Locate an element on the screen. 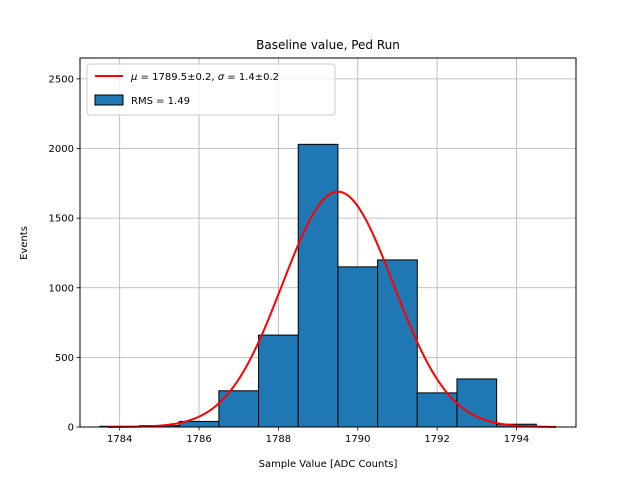  legend-mu-value: 1789.5±0.2 is located at coordinates (181, 77).